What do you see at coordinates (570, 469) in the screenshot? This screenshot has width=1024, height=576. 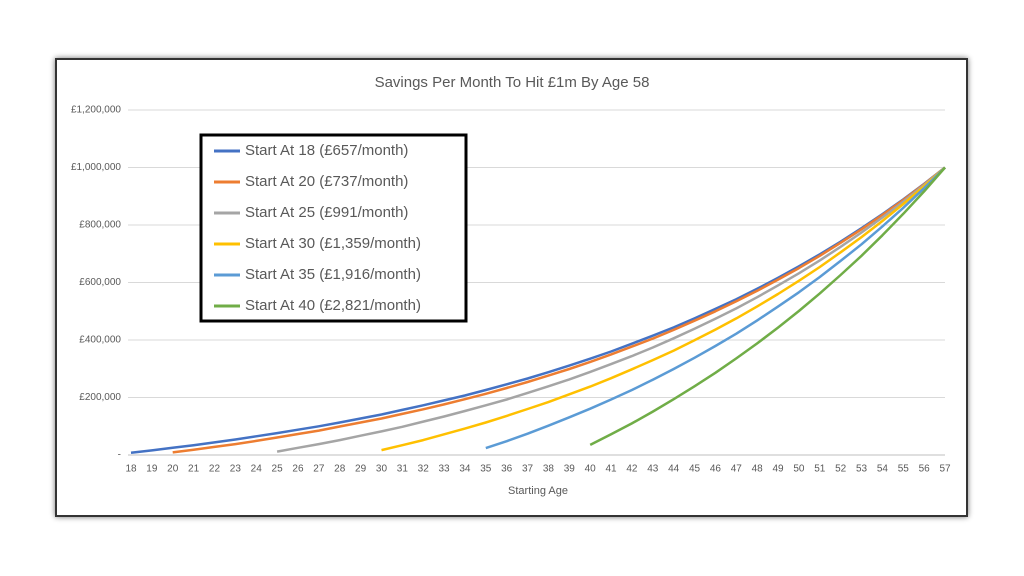 I see `x-tick-label: 39` at bounding box center [570, 469].